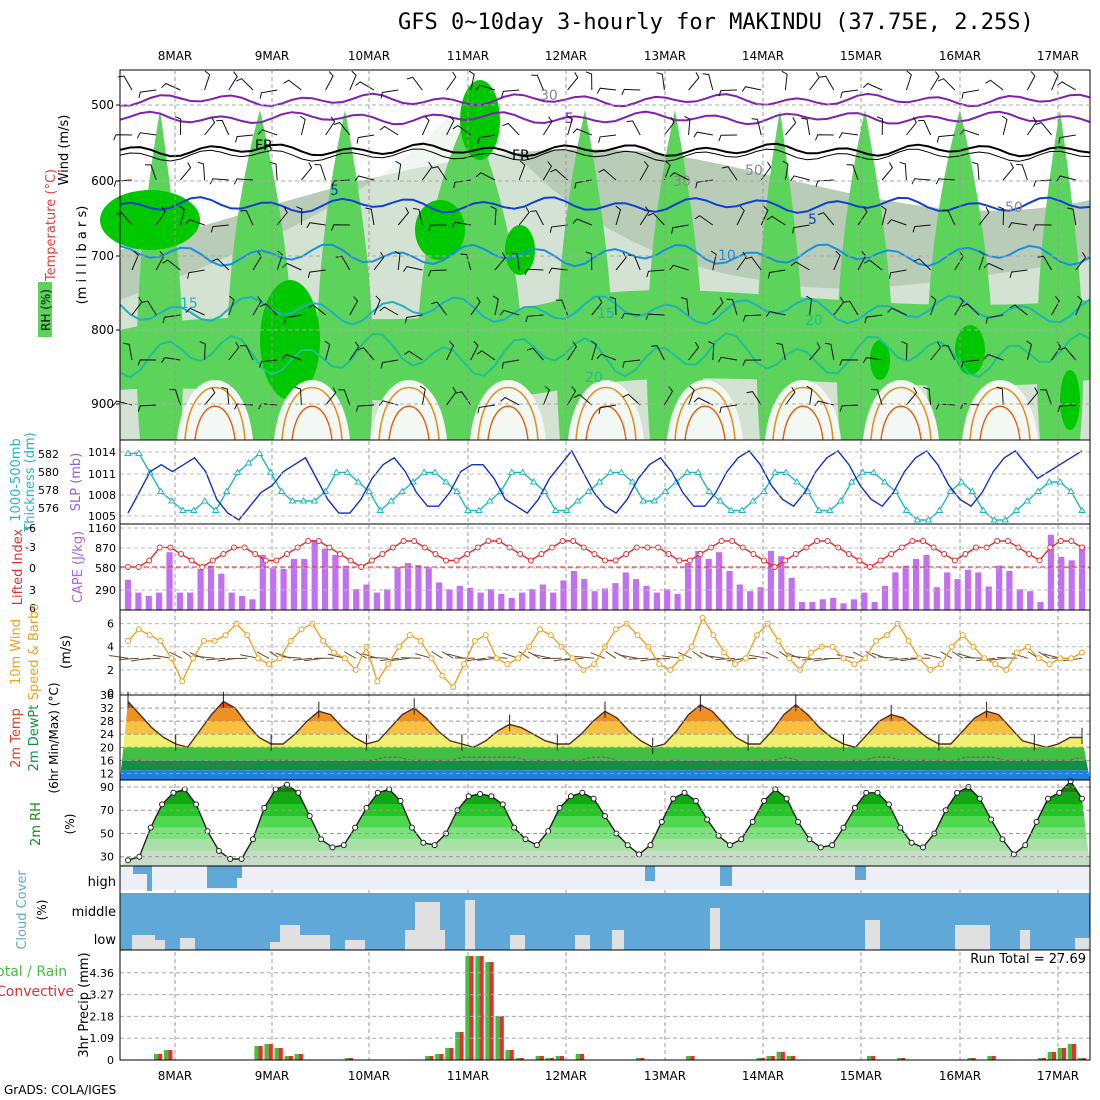 This screenshot has width=1100, height=1100. What do you see at coordinates (107, 721) in the screenshot?
I see `temp-tick-label: 28` at bounding box center [107, 721].